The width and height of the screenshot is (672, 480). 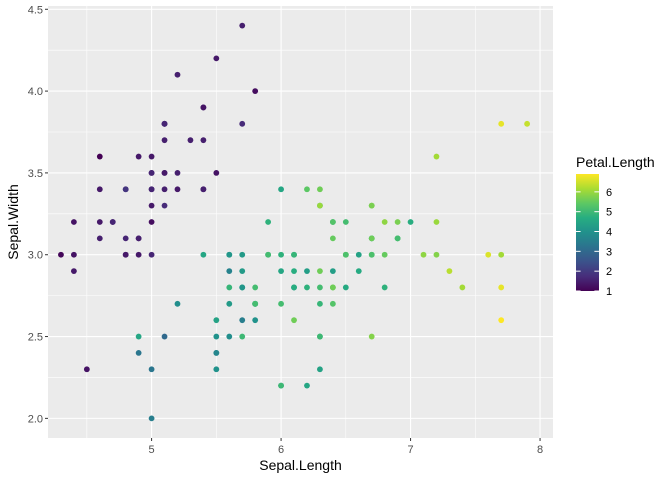 What do you see at coordinates (13, 221) in the screenshot?
I see `y-axis-title: Sepal.Width` at bounding box center [13, 221].